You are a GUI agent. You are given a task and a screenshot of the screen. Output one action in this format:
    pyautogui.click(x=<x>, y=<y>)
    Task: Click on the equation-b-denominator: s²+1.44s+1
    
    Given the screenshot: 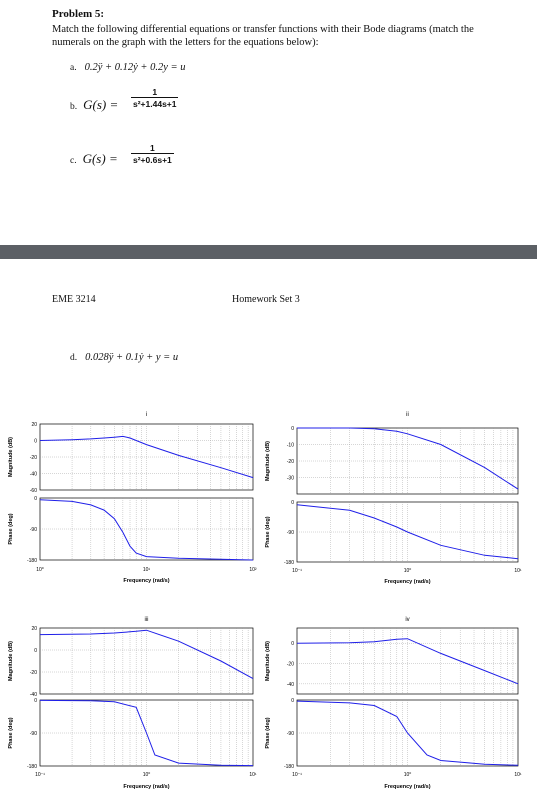 What is the action you would take?
    pyautogui.click(x=155, y=103)
    